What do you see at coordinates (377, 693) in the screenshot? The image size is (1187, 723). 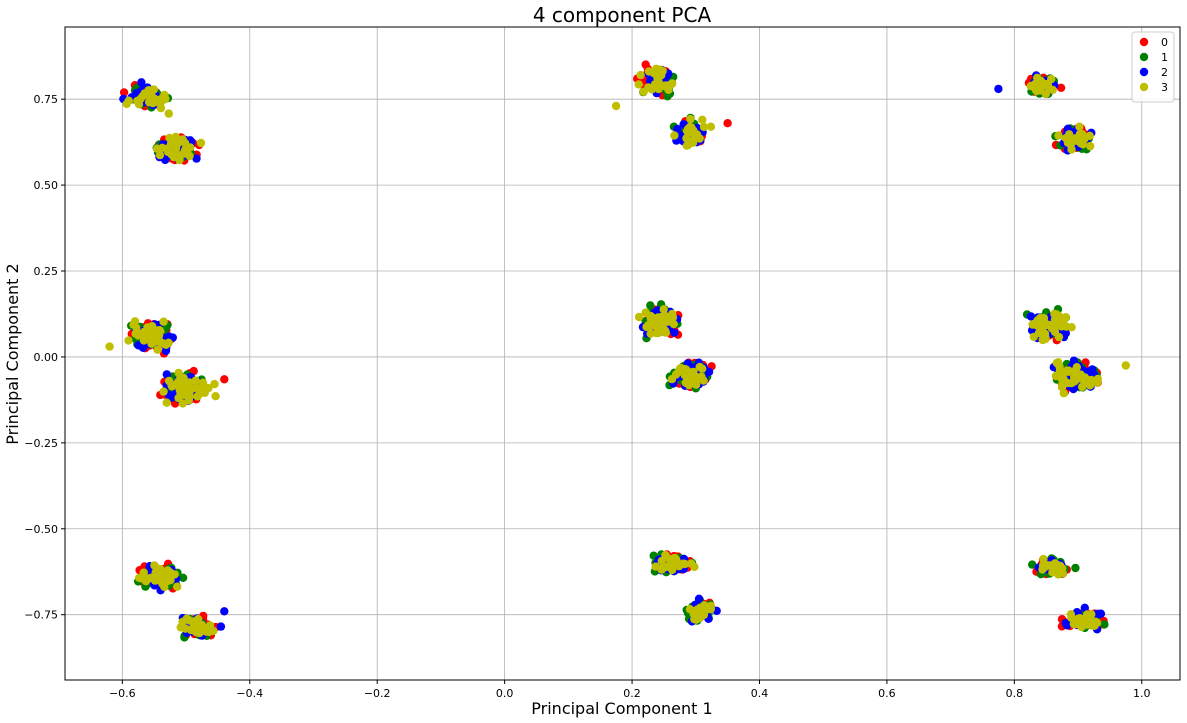 I see `x-tick-label: −0.2` at bounding box center [377, 693].